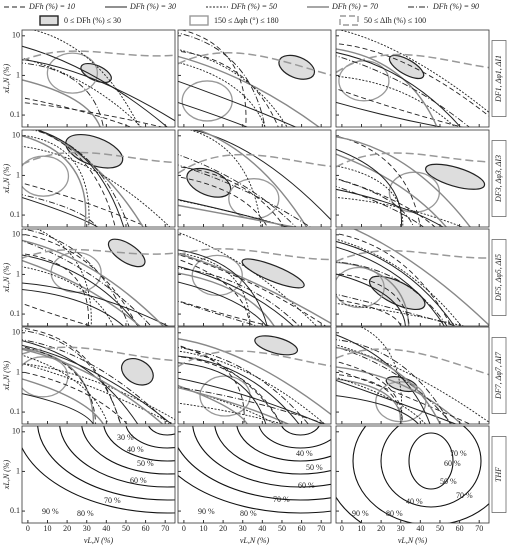 The width and height of the screenshot is (508, 555). Describe the element at coordinates (349, 20) in the screenshot. I see `legend-swatch` at that location.